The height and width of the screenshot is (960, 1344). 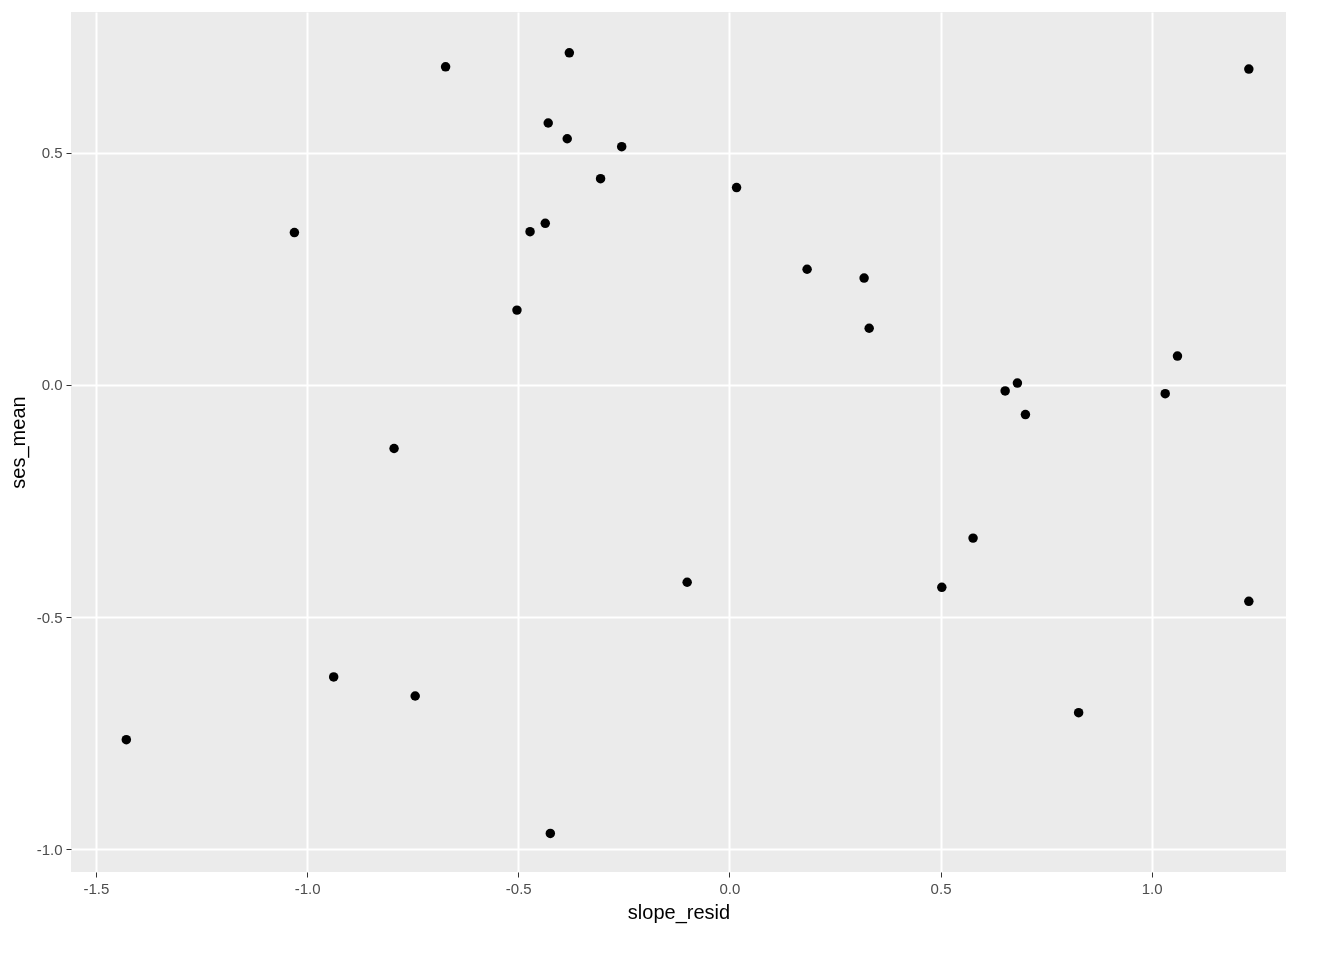 What do you see at coordinates (18, 442) in the screenshot?
I see `y-axis-title: ses_mean` at bounding box center [18, 442].